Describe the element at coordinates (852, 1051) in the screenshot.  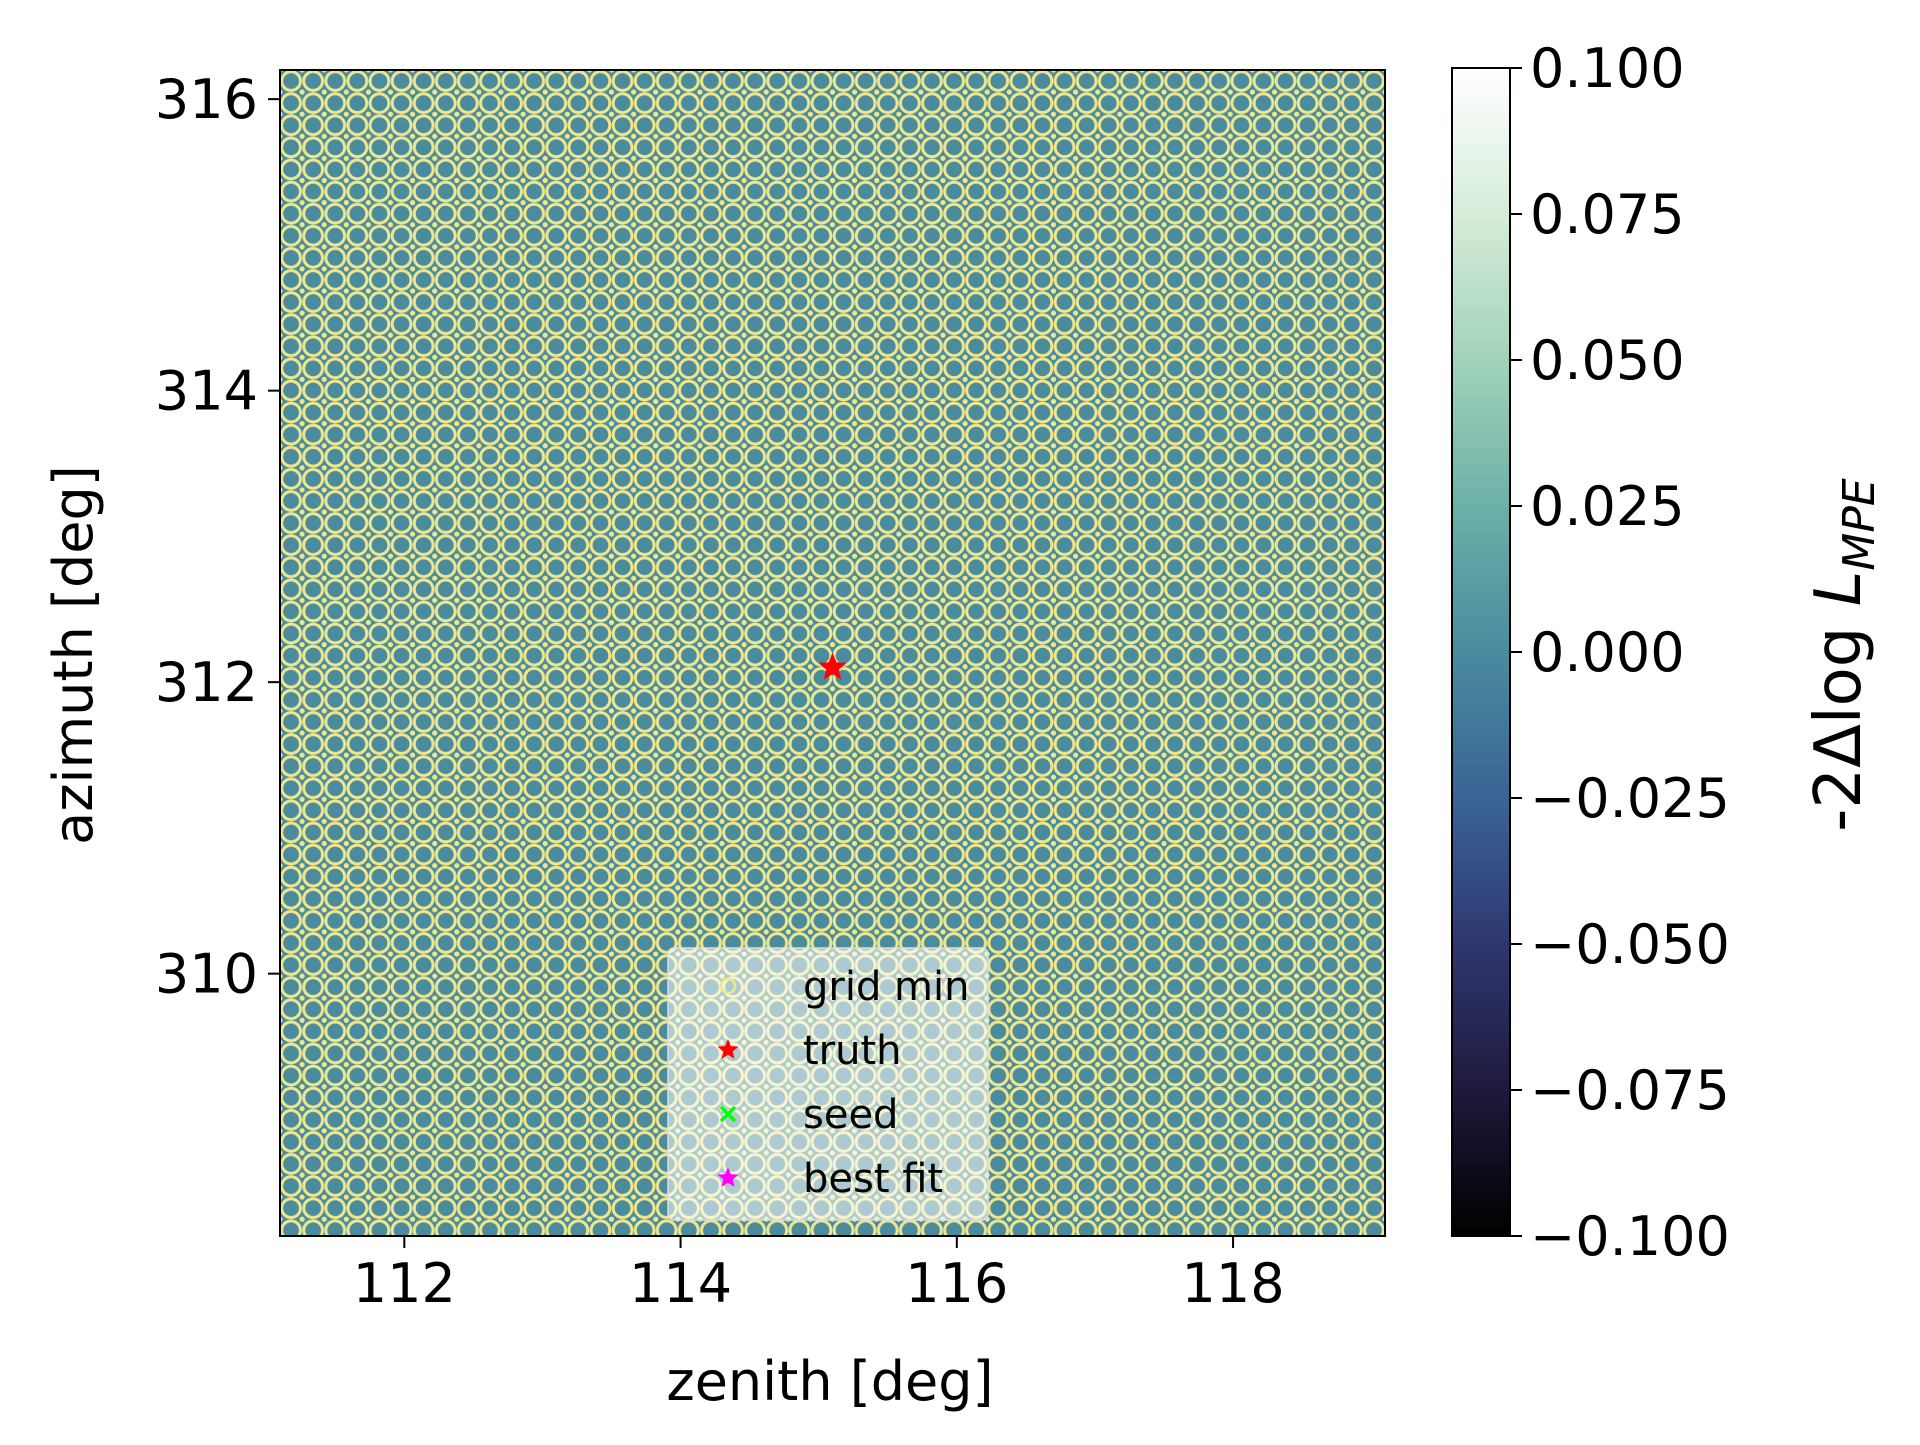
I see `legend-label-1: truth` at that location.